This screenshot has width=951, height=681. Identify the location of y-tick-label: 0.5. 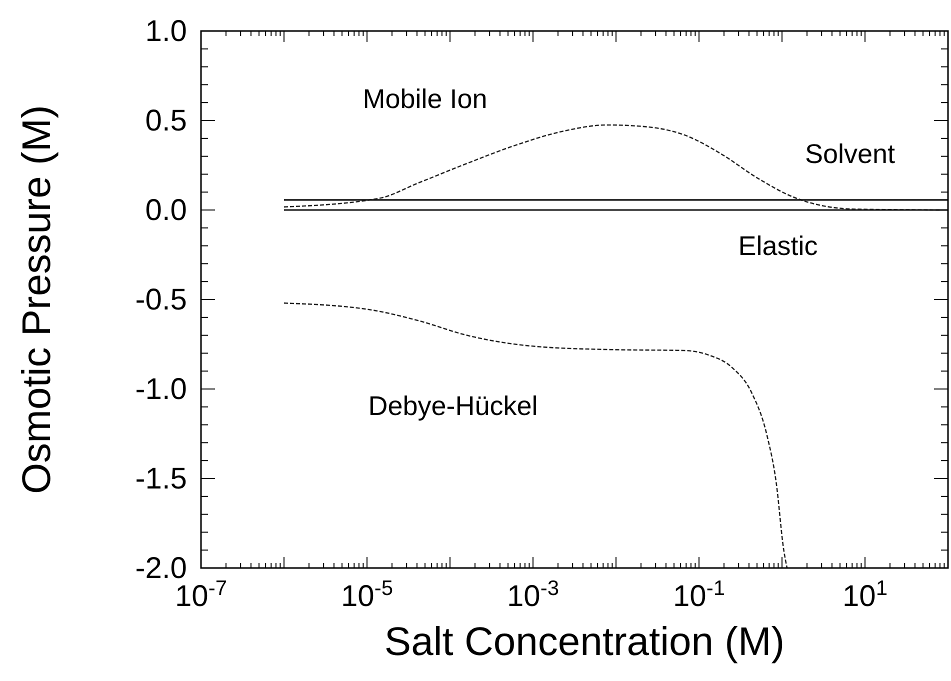
(166, 121).